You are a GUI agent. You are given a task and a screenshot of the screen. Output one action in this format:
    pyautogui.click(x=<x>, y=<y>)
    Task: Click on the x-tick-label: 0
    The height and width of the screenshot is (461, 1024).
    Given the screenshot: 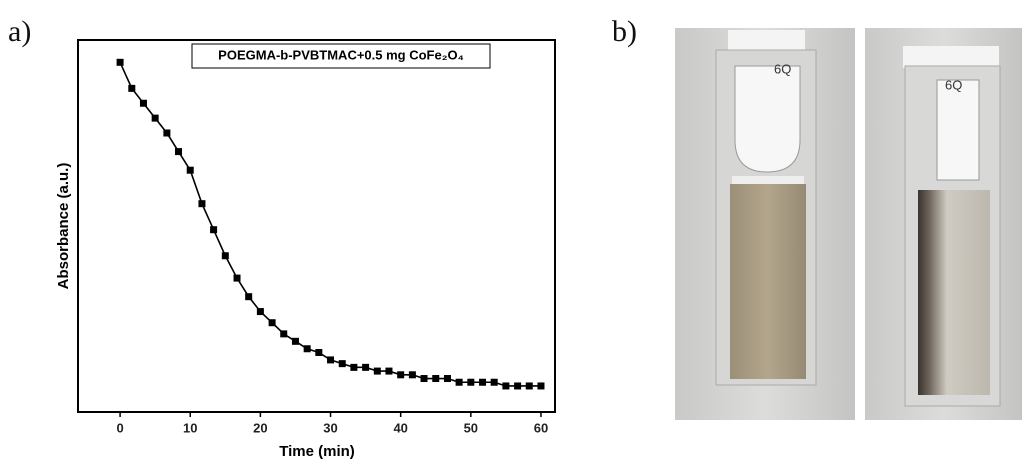 What is the action you would take?
    pyautogui.click(x=119, y=427)
    